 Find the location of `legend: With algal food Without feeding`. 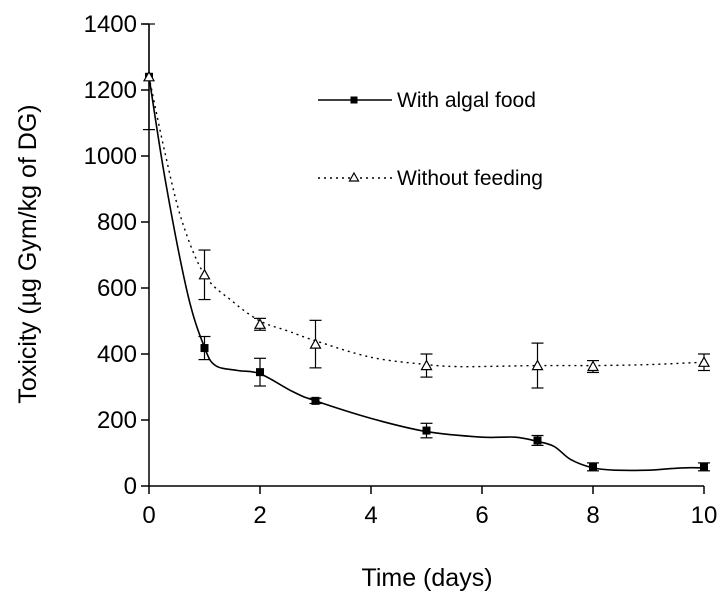

legend: With algal food Without feeding is located at coordinates (430, 139).